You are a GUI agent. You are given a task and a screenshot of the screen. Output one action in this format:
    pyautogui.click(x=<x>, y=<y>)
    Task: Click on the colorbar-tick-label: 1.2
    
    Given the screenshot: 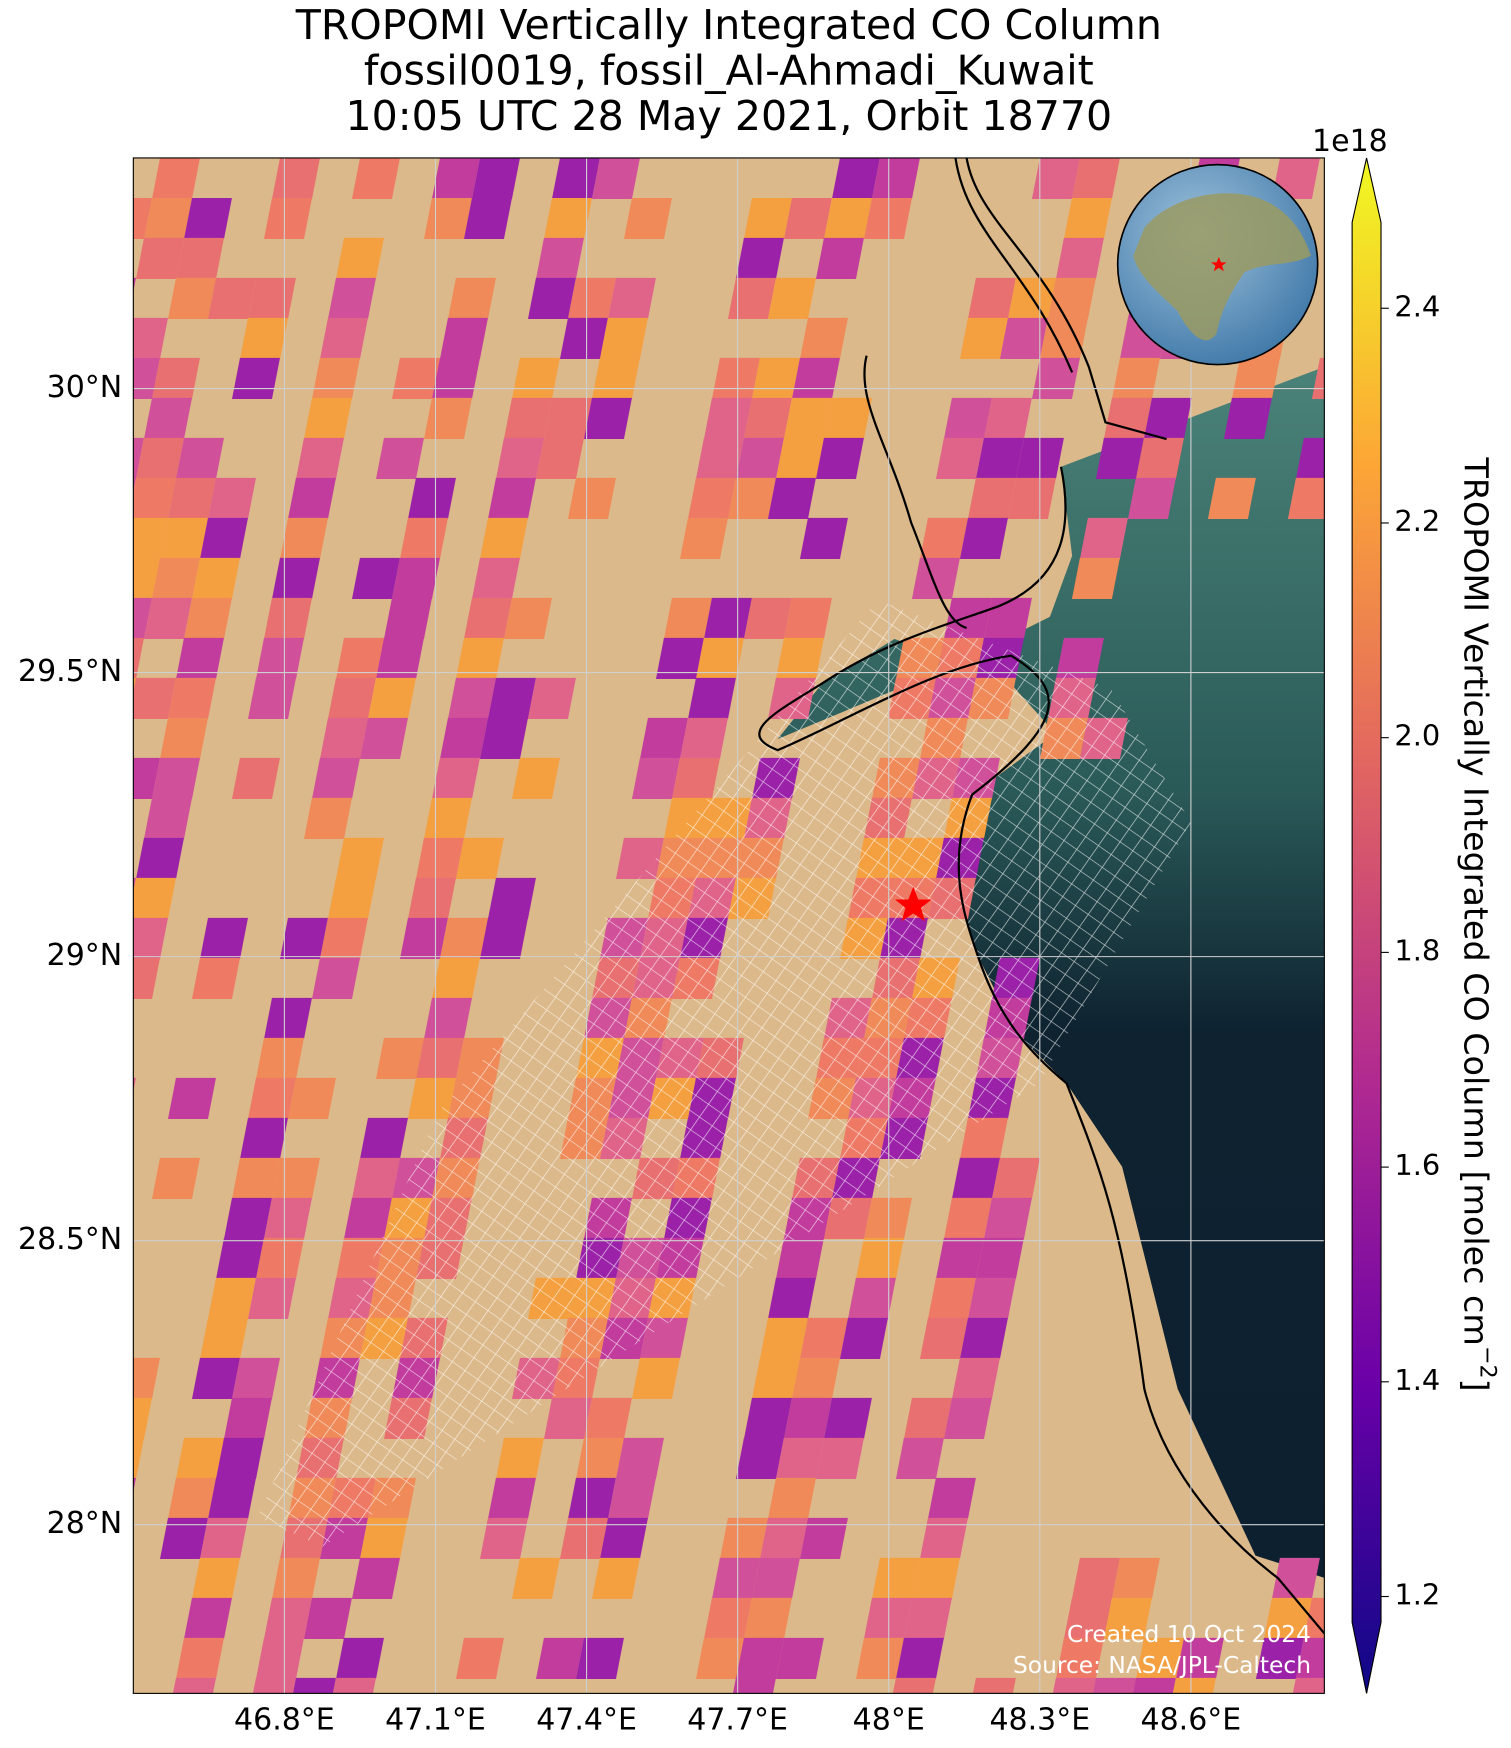 What is the action you would take?
    pyautogui.click(x=1417, y=1595)
    